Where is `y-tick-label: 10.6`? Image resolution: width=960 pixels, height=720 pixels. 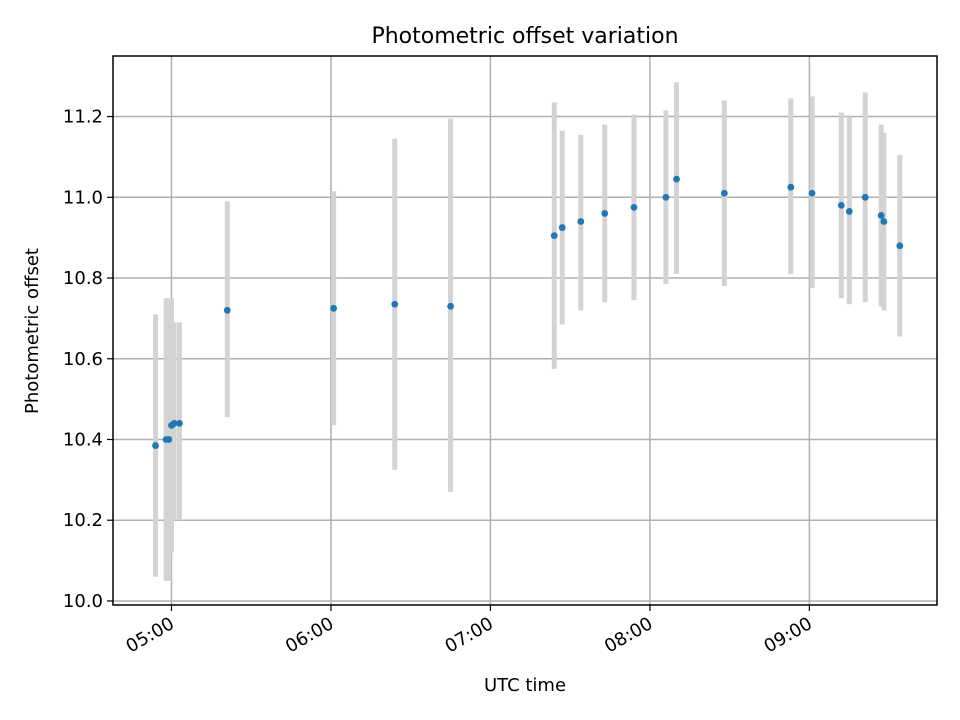 y-tick-label: 10.6 is located at coordinates (83, 359).